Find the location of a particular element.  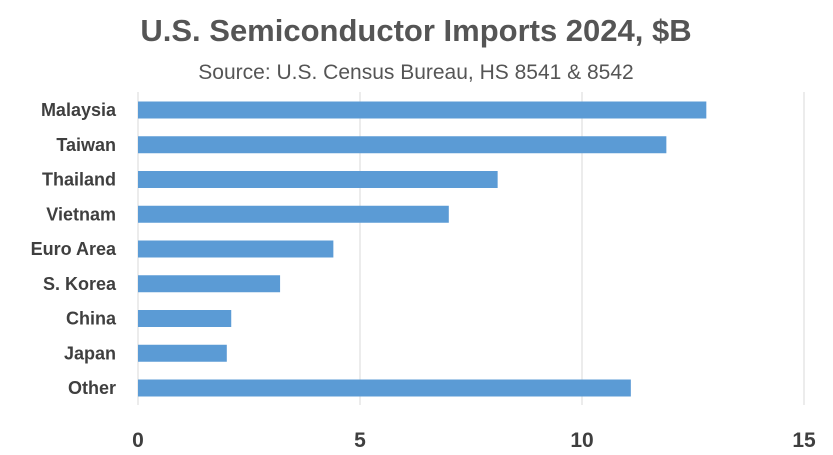

category-label: Japan is located at coordinates (90, 353).